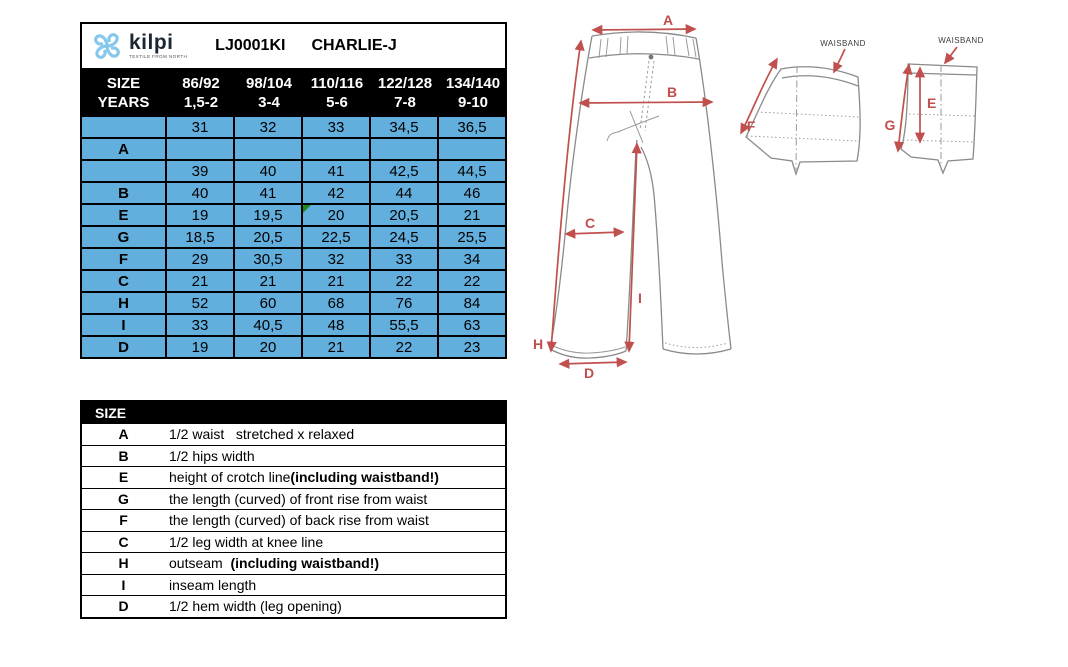 This screenshot has height=667, width=1068. What do you see at coordinates (123, 347) in the screenshot?
I see `row-label-cell: D` at bounding box center [123, 347].